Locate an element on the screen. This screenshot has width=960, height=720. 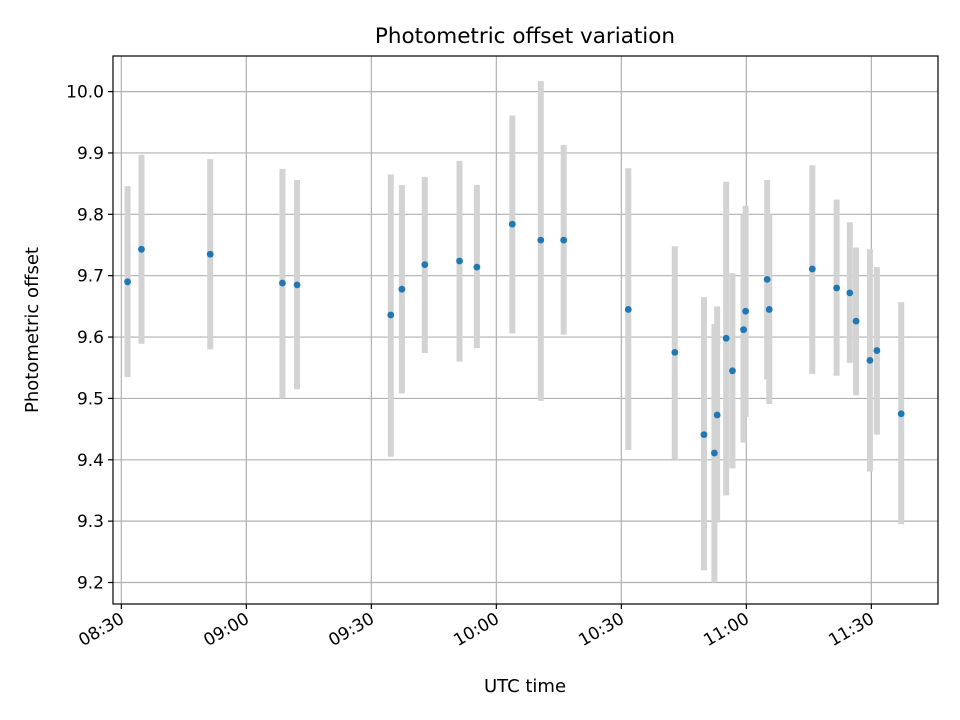
y-tick-label: 9.7 is located at coordinates (90, 277).